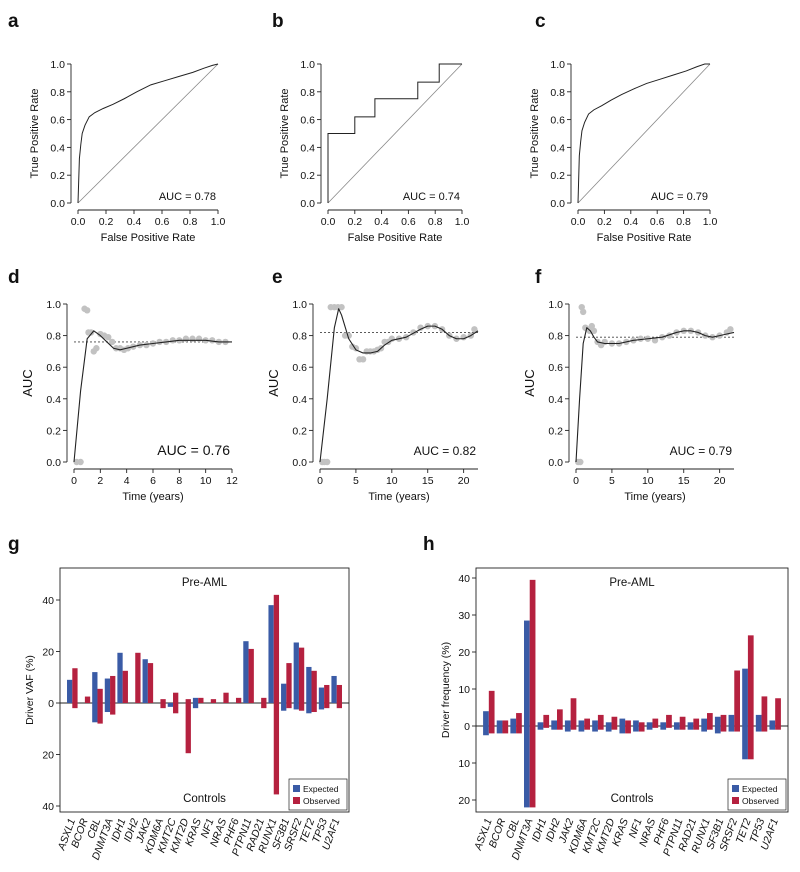 Image resolution: width=800 pixels, height=872 pixels. I want to click on y-tick-label-h: 30, so click(464, 616).